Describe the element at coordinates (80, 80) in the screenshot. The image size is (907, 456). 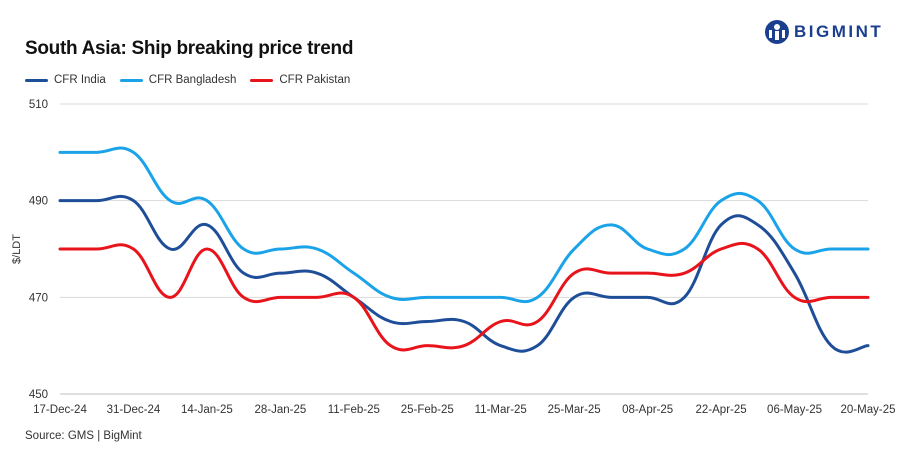
I see `legend-label-india: CFR India` at that location.